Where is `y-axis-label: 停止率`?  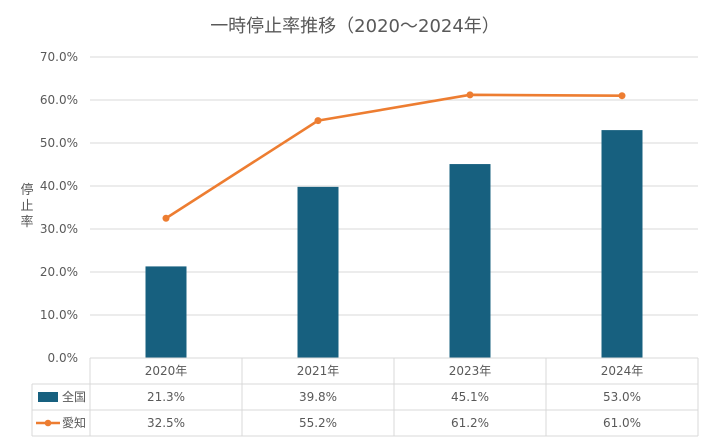 y-axis-label: 停止率 is located at coordinates (26, 206).